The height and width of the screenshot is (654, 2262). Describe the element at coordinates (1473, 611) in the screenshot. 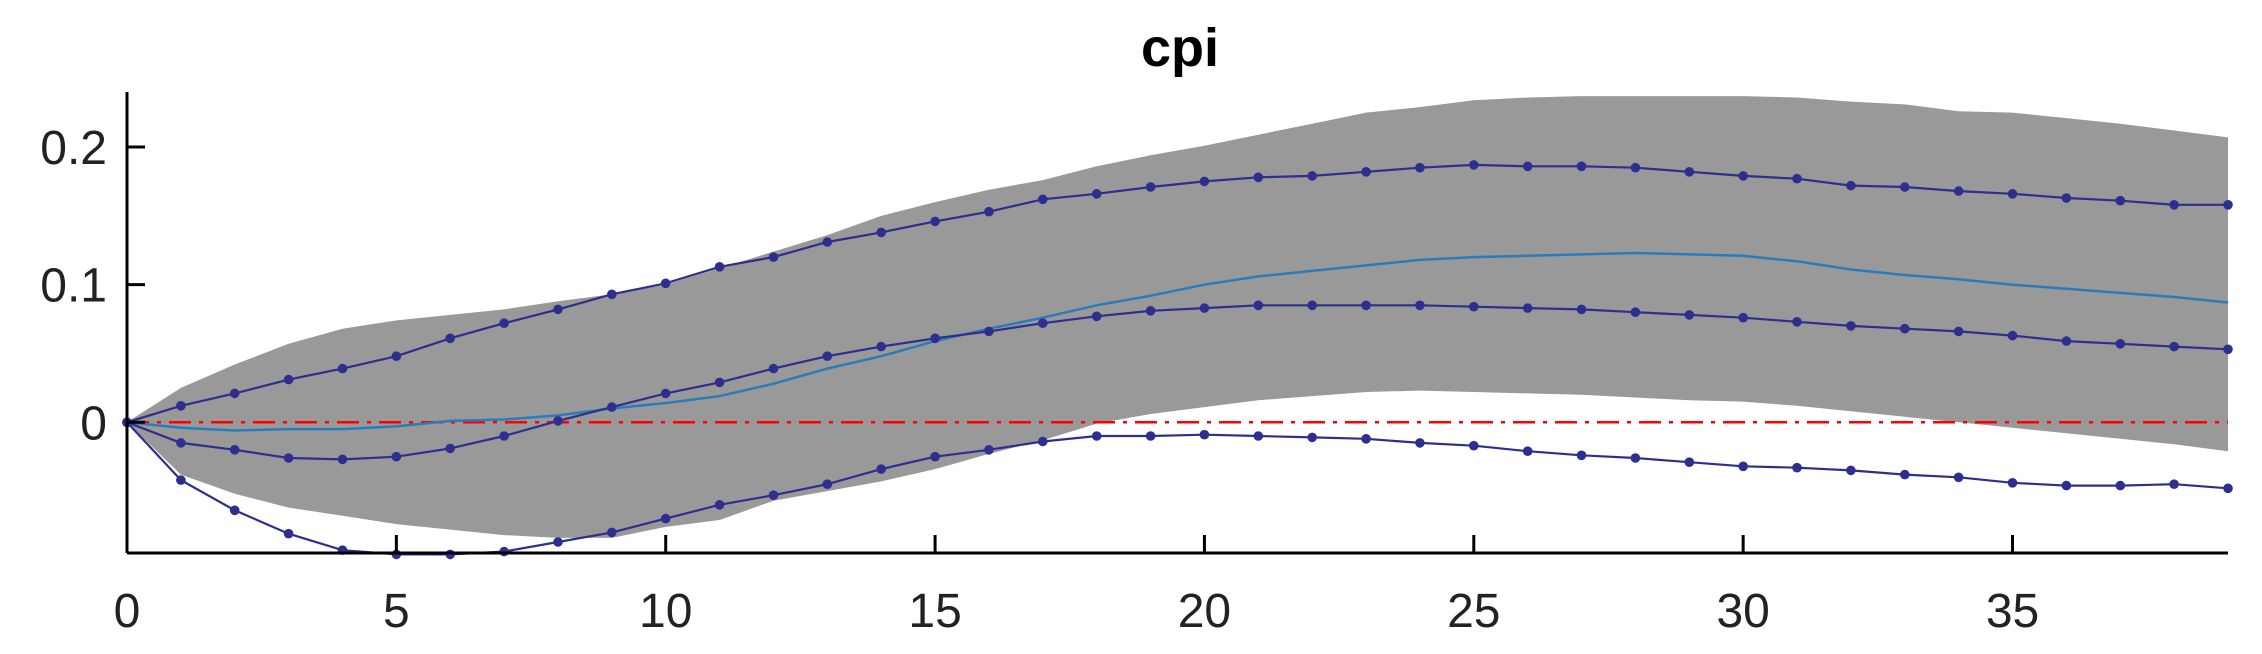

I see `x-tick-label: 25` at that location.